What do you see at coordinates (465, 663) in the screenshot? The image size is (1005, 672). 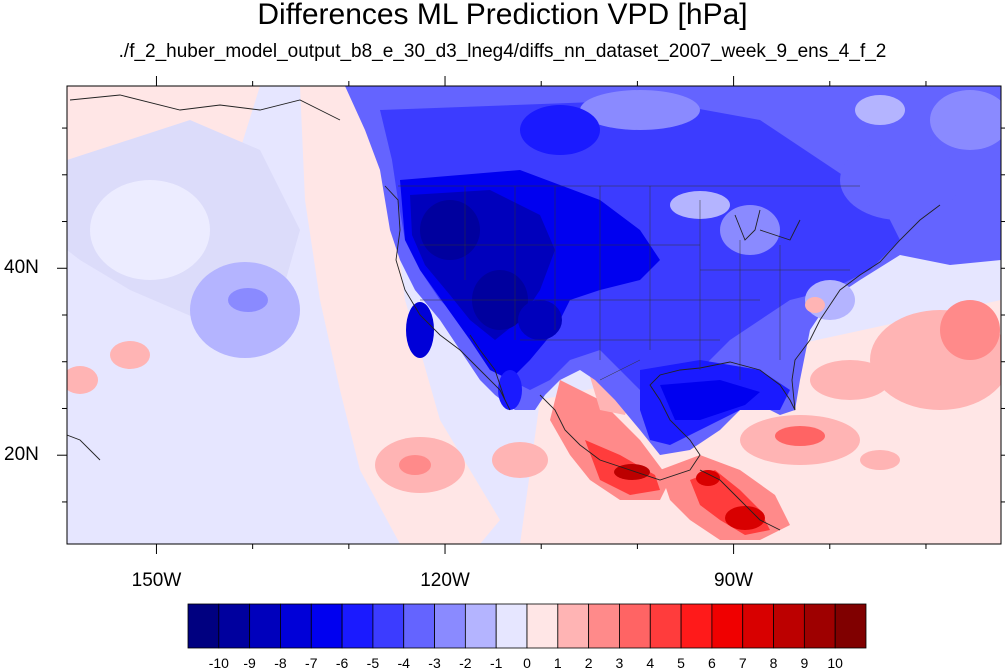 I see `colorbar-level-label: -2` at bounding box center [465, 663].